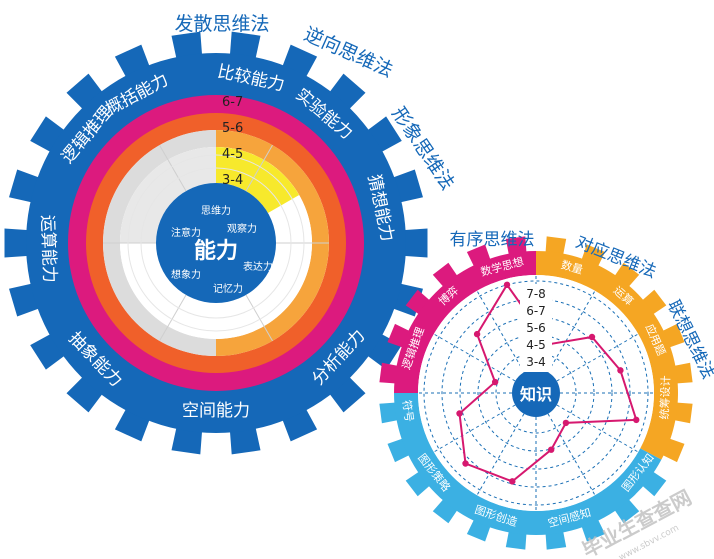 Image resolution: width=714 pixels, height=559 pixels. Describe the element at coordinates (349, 52) in the screenshot. I see `outer-label-reverse: 逆向思维法` at that location.